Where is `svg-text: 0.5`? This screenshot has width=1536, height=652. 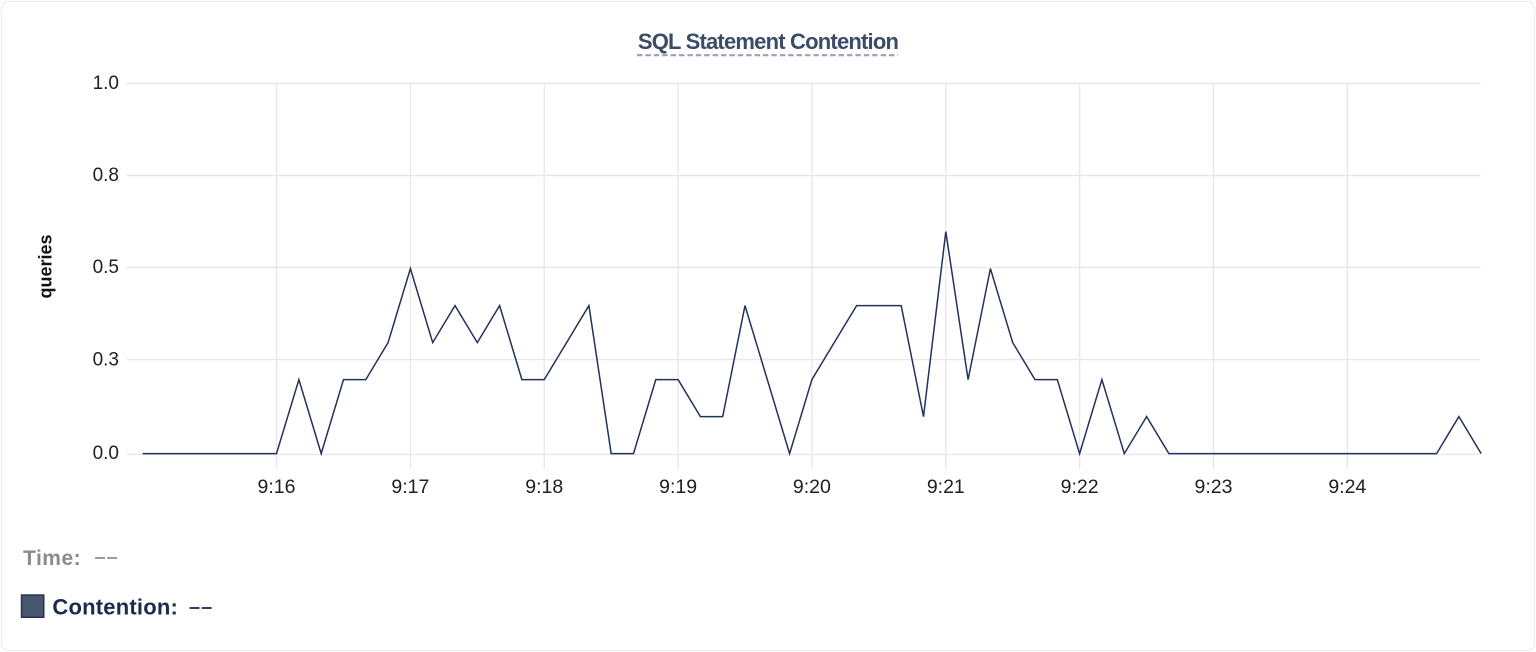
svg-text: 0.5 is located at coordinates (106, 267).